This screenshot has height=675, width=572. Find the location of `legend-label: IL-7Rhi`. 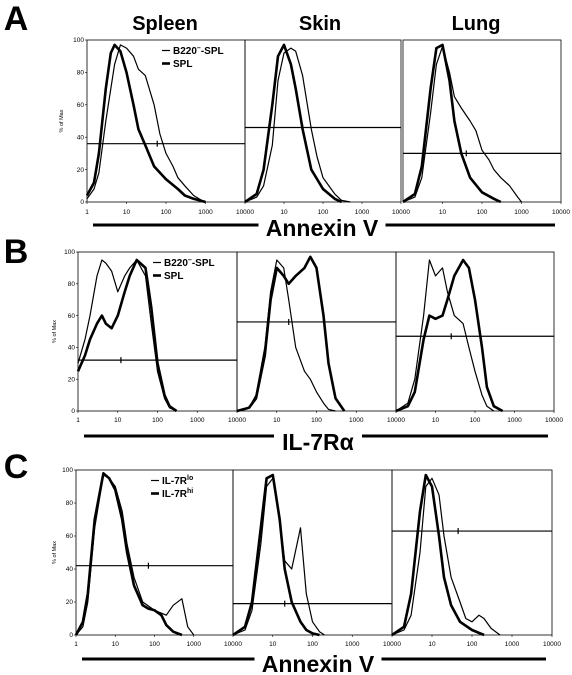

legend-label: IL-7Rhi is located at coordinates (177, 494).